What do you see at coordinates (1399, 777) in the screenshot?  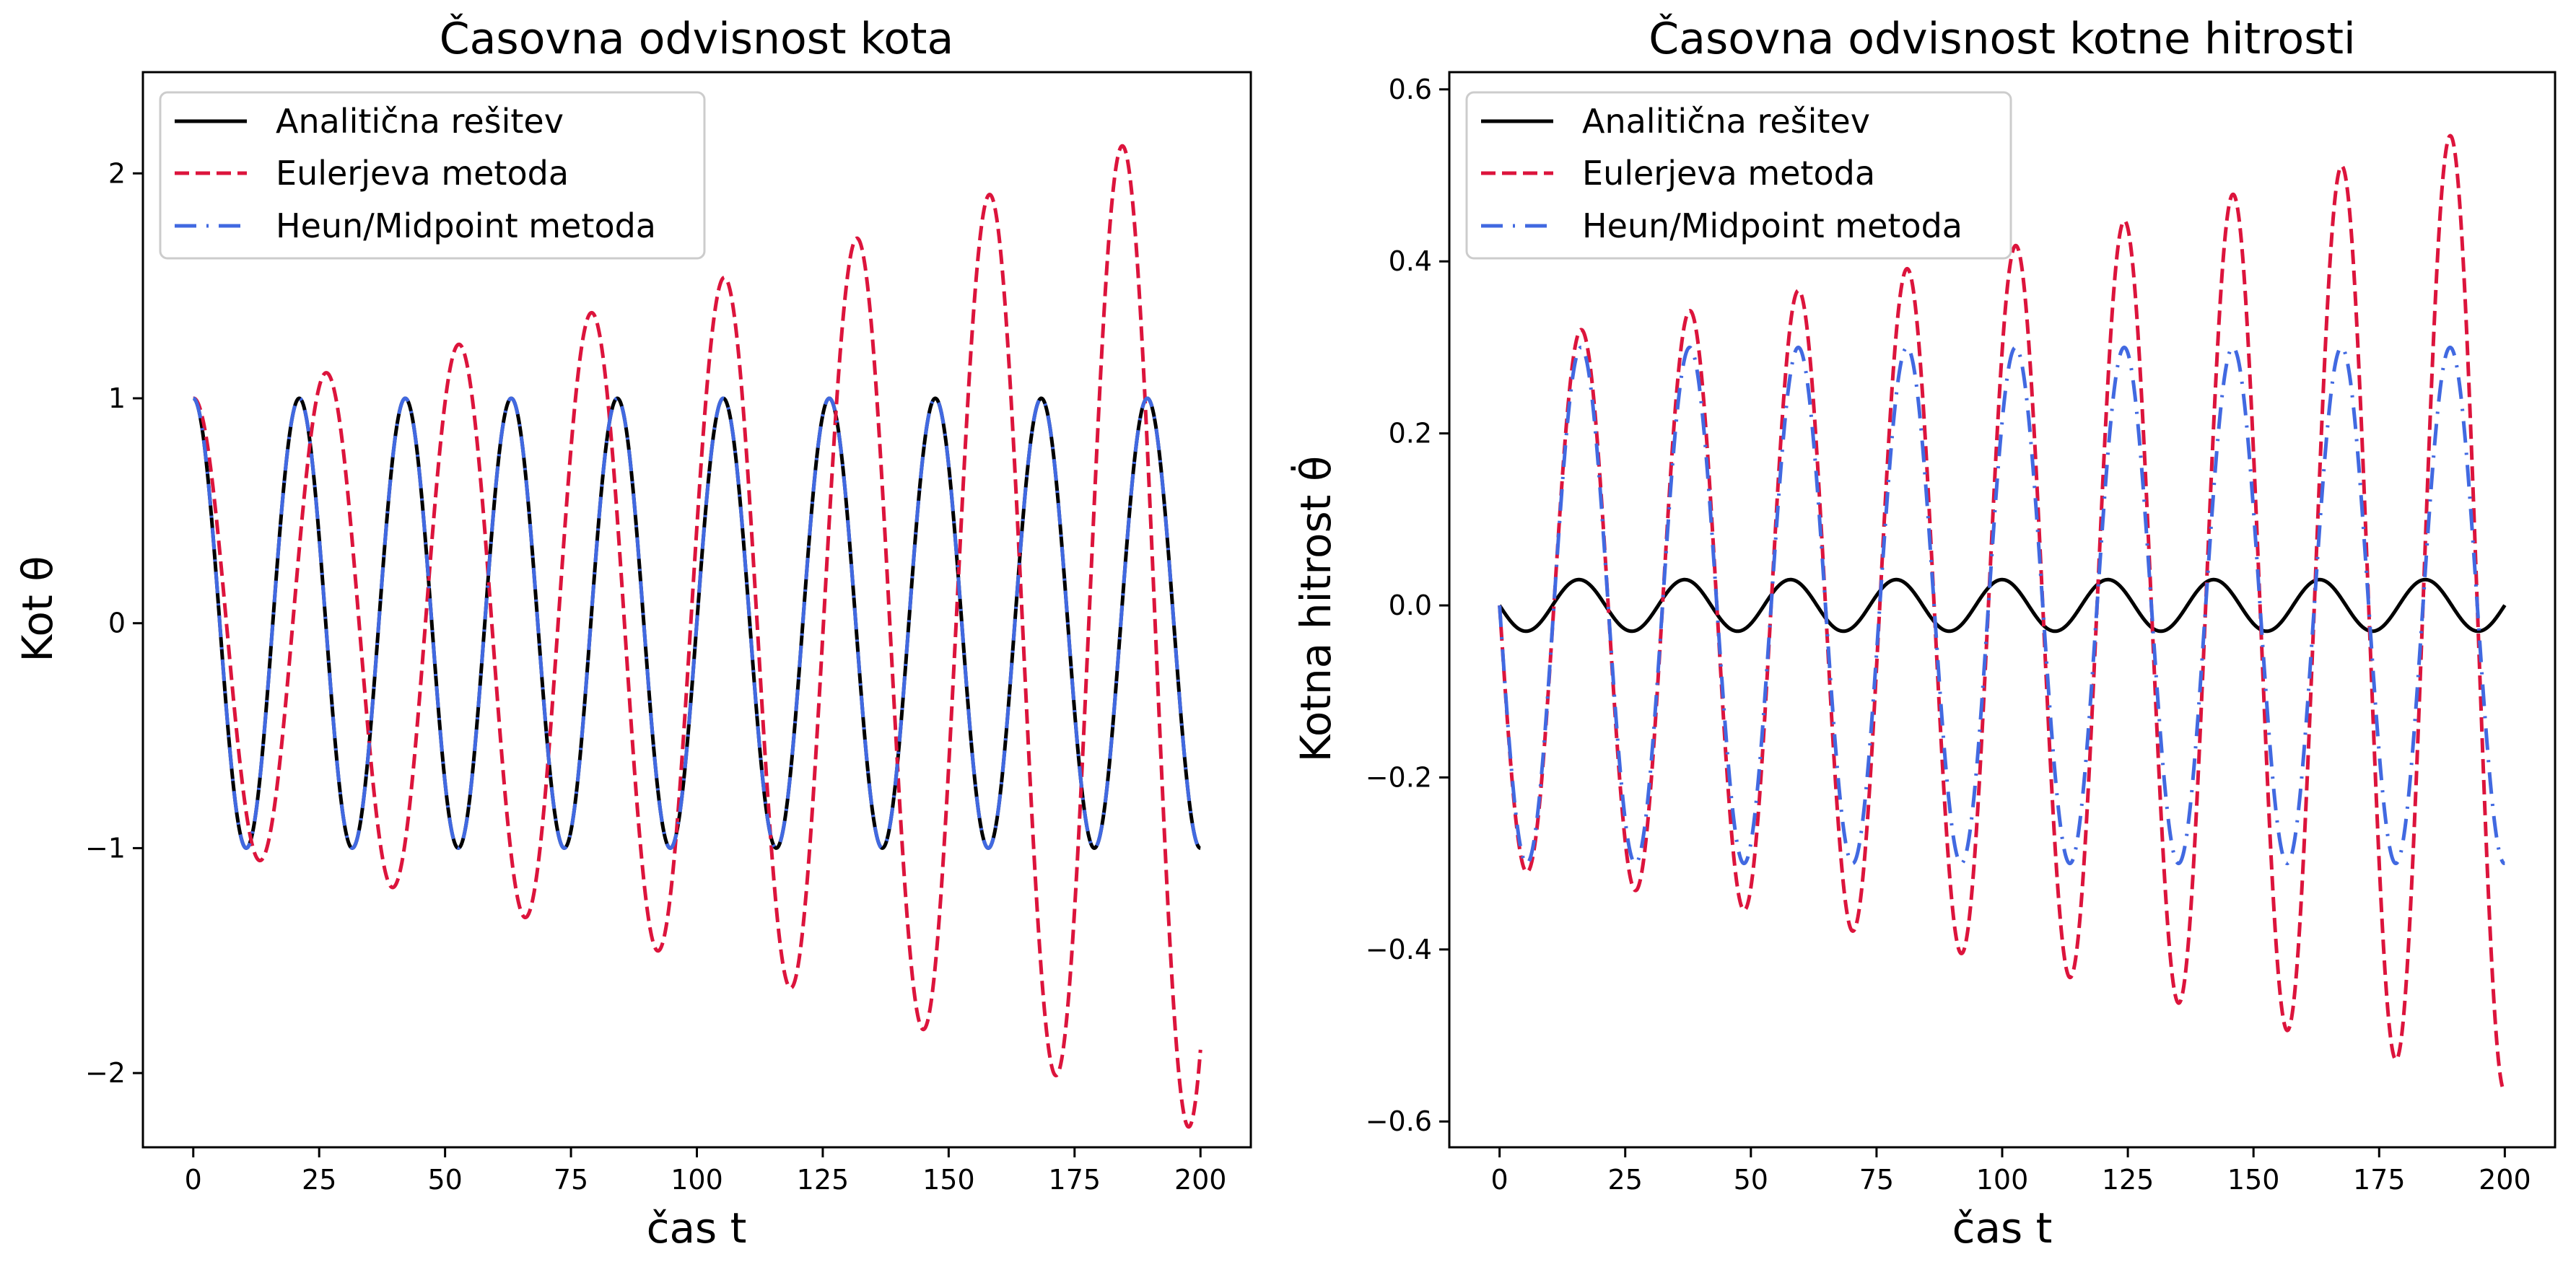 I see `y-tick-label: −0.2` at bounding box center [1399, 777].